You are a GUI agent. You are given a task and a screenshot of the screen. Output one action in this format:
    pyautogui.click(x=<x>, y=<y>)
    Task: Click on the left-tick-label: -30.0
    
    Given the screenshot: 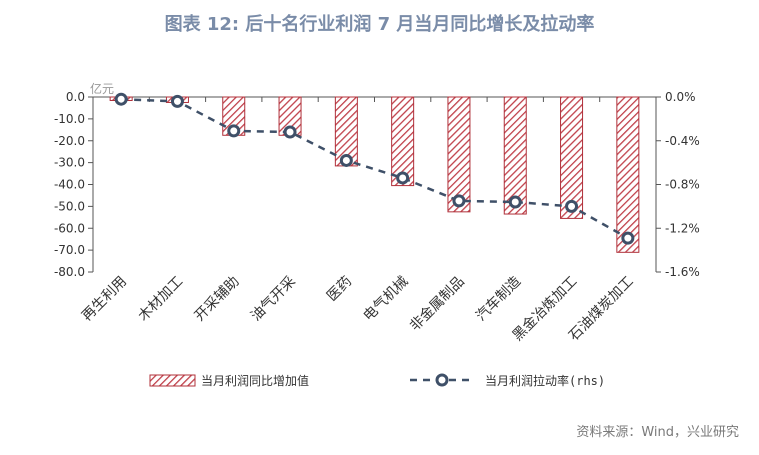 What is the action you would take?
    pyautogui.click(x=69, y=163)
    